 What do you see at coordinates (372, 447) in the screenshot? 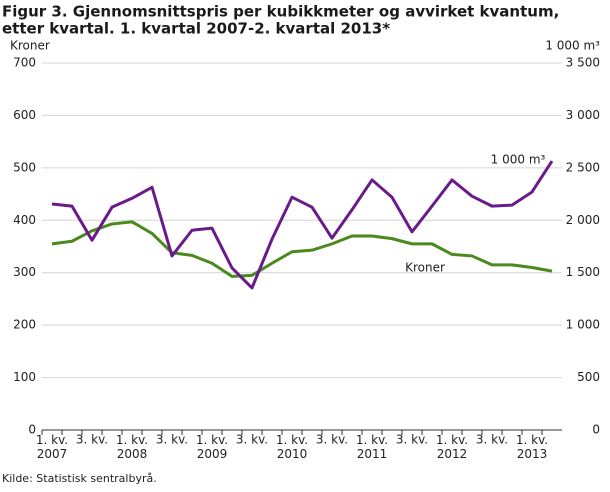
I see `x-tick-label: 1. kv. 2011` at bounding box center [372, 447].